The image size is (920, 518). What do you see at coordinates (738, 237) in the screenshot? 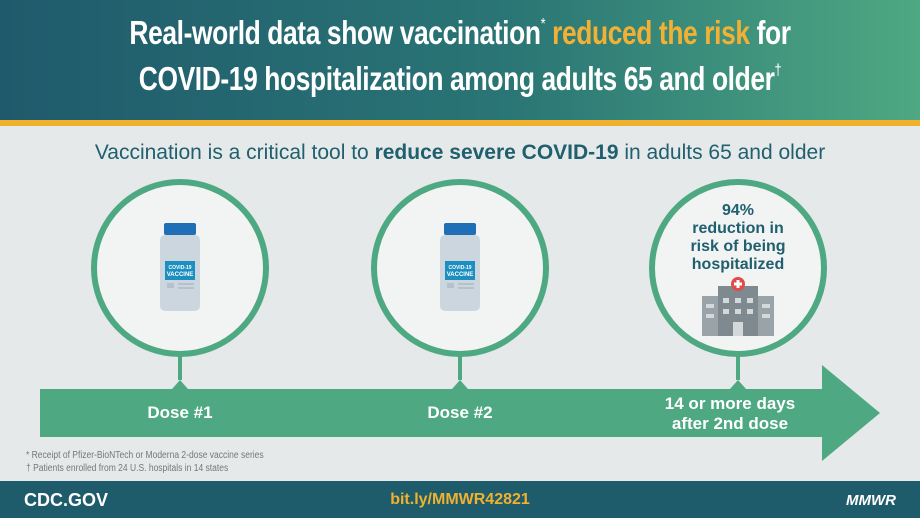
I see `result-text: 94% reduction in risk of being hospitalized` at bounding box center [738, 237].